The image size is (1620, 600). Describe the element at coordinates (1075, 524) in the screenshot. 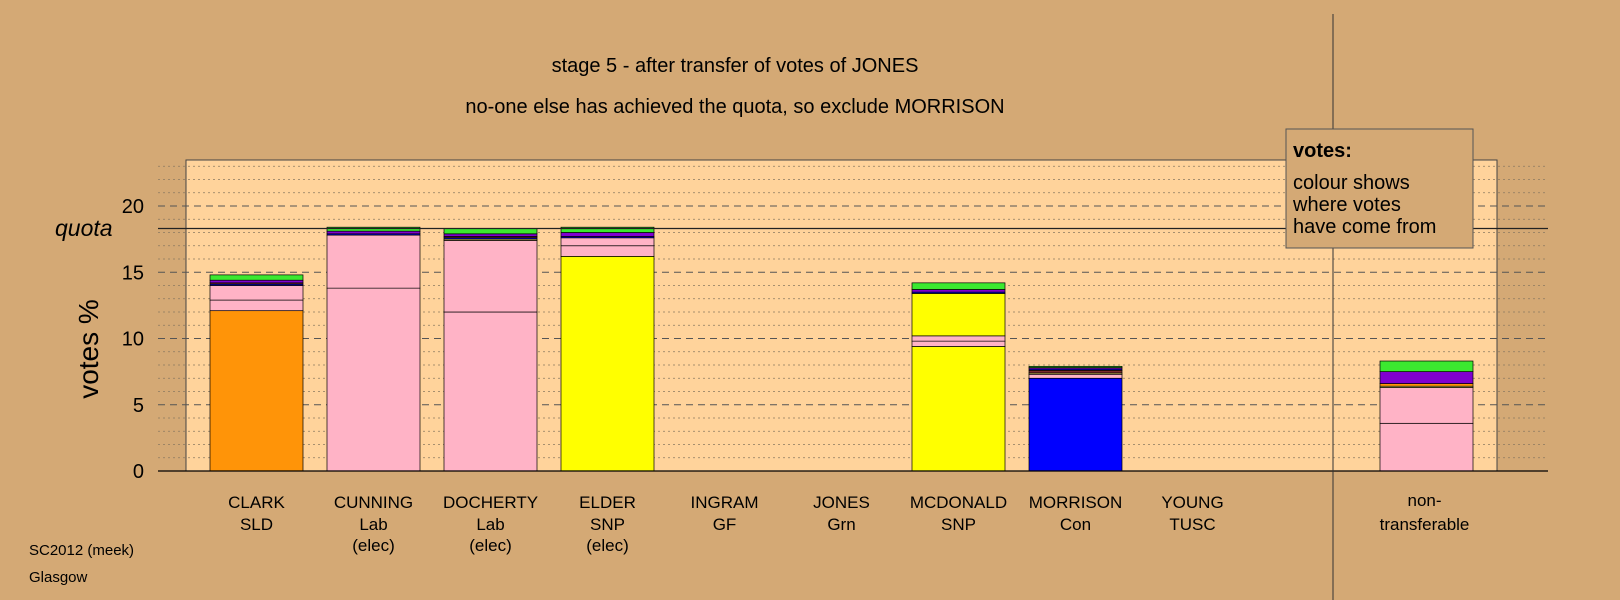

I see `candidate-party-label: Con` at that location.